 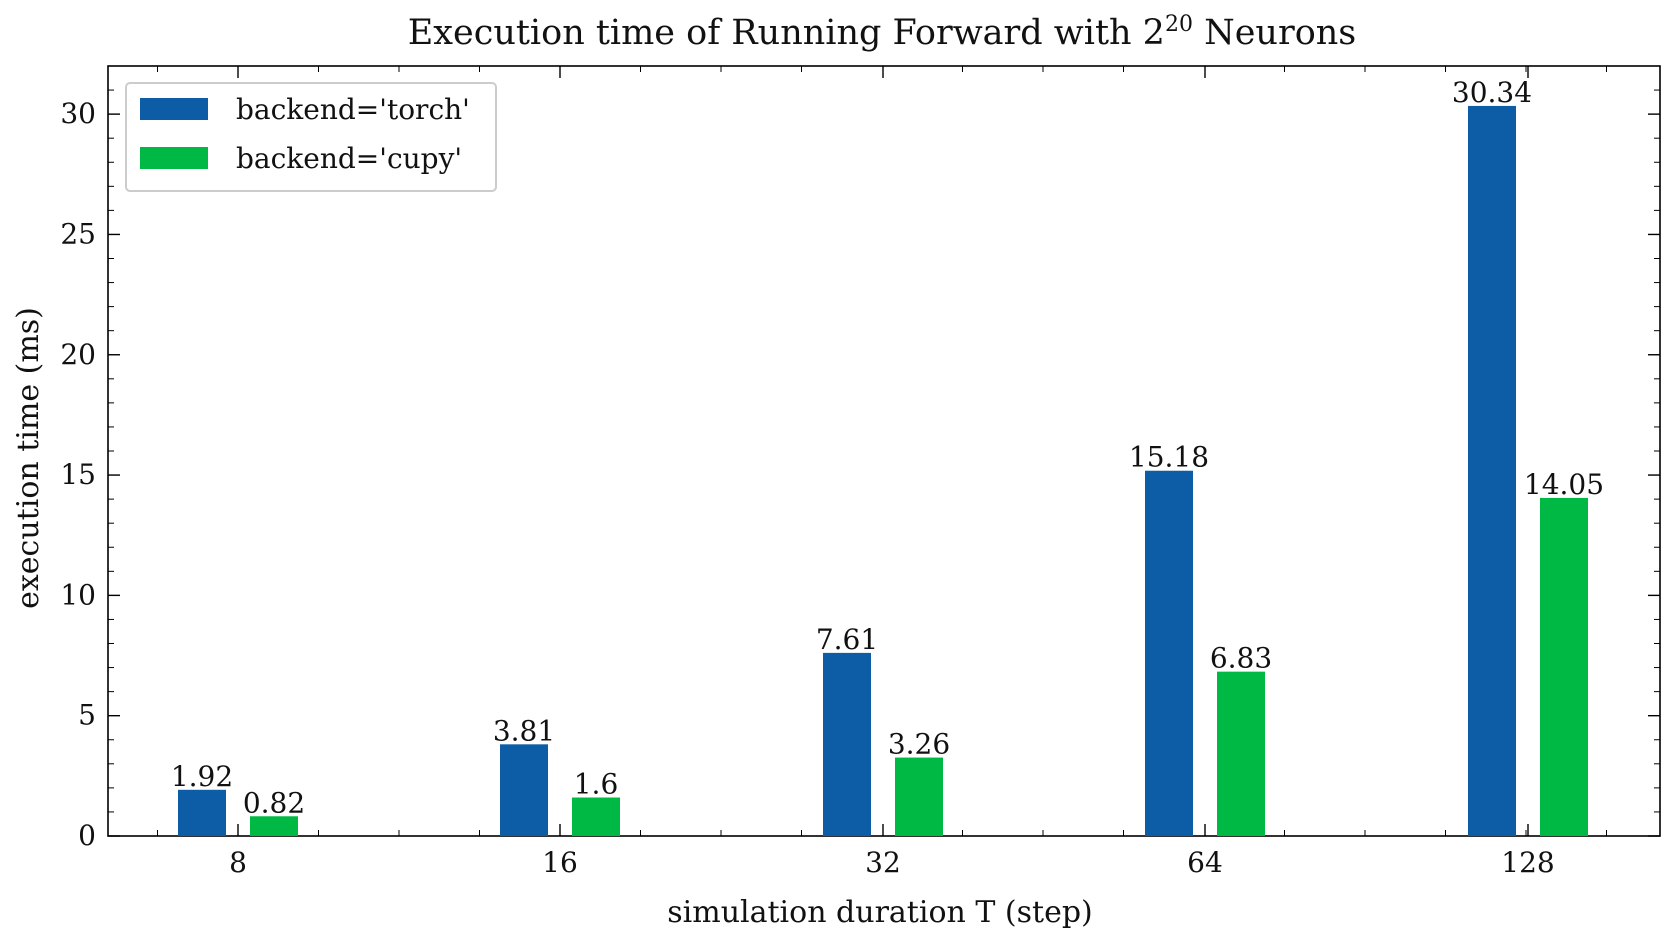 I want to click on y-tick-label: 15, so click(x=78, y=474).